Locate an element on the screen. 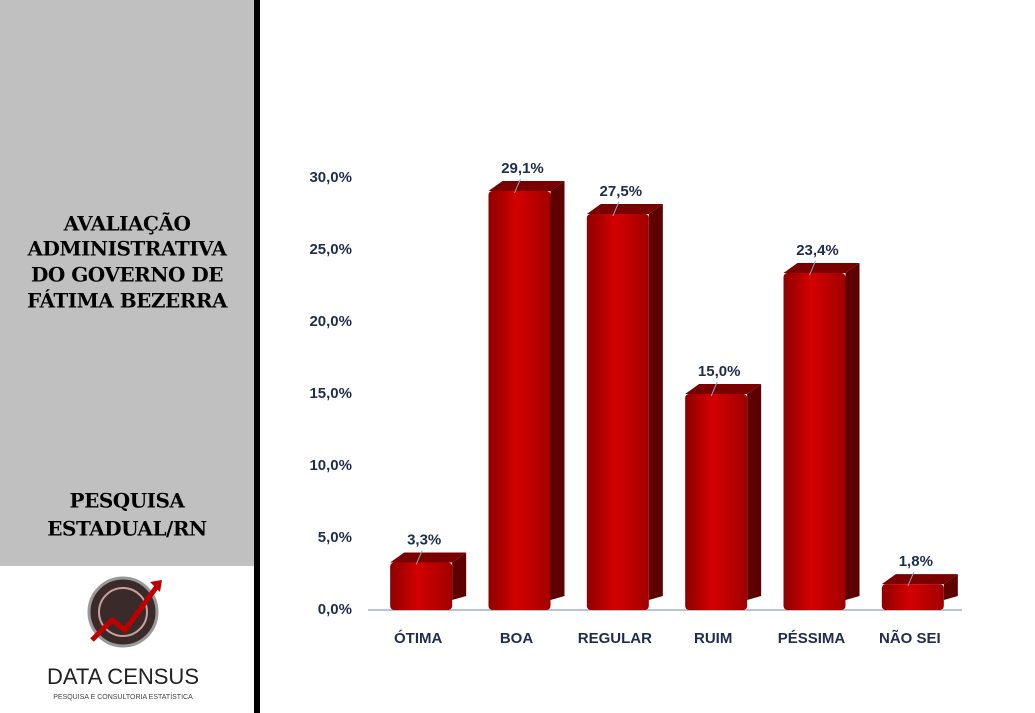 The height and width of the screenshot is (713, 1035). logo-name: DATA CENSUS is located at coordinates (123, 676).